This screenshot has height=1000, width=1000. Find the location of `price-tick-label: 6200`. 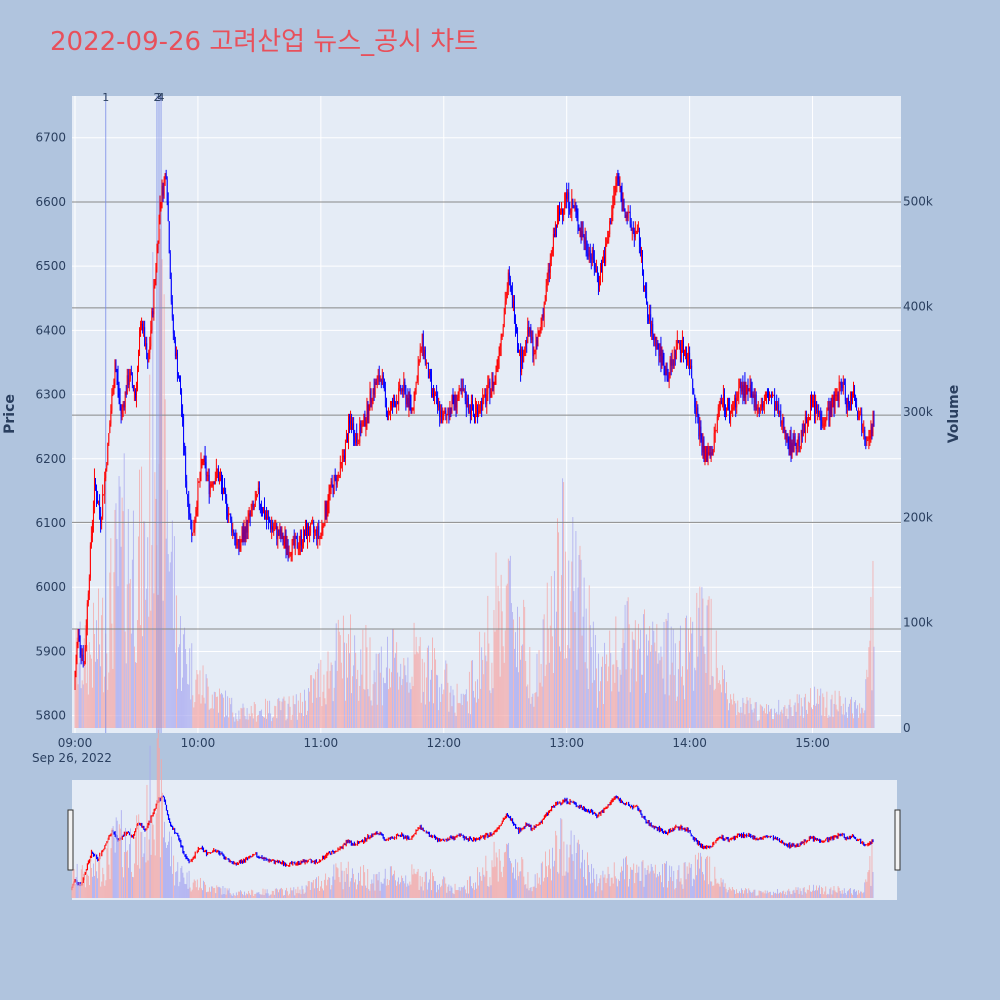

price-tick-label: 6200 is located at coordinates (50, 459).